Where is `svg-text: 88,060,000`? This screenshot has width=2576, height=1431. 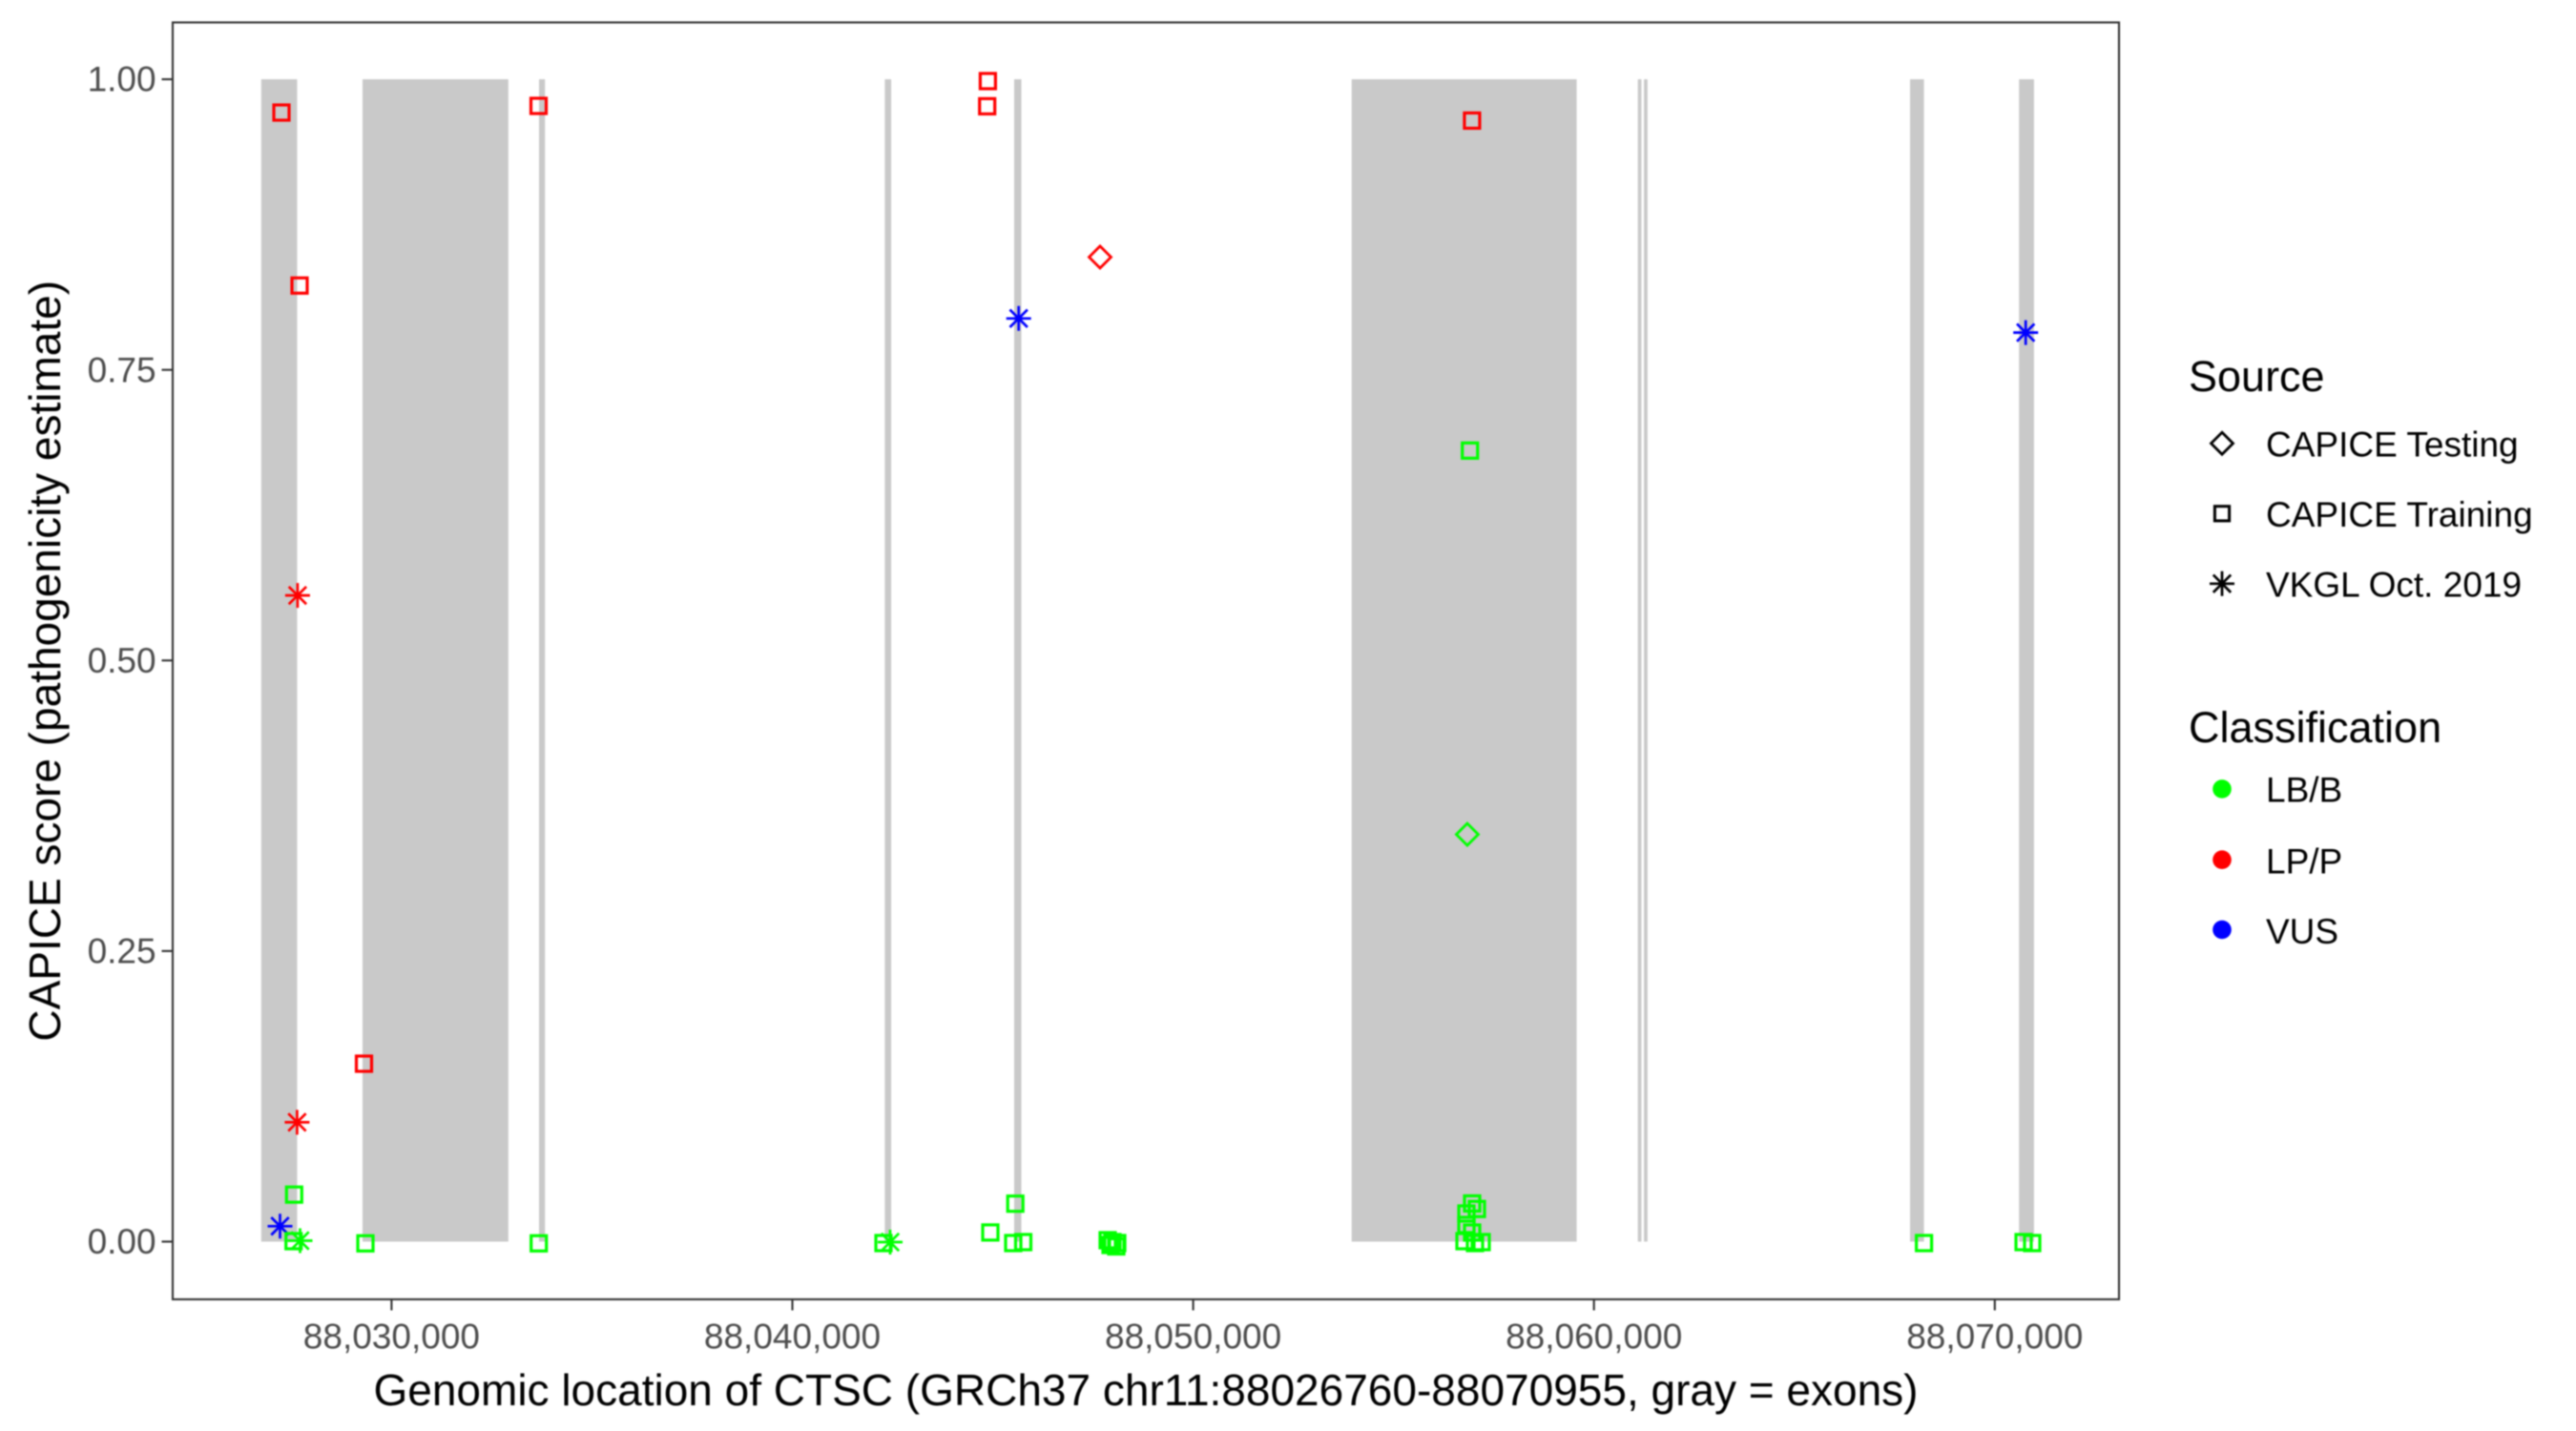 svg-text: 88,060,000 is located at coordinates (1594, 1337).